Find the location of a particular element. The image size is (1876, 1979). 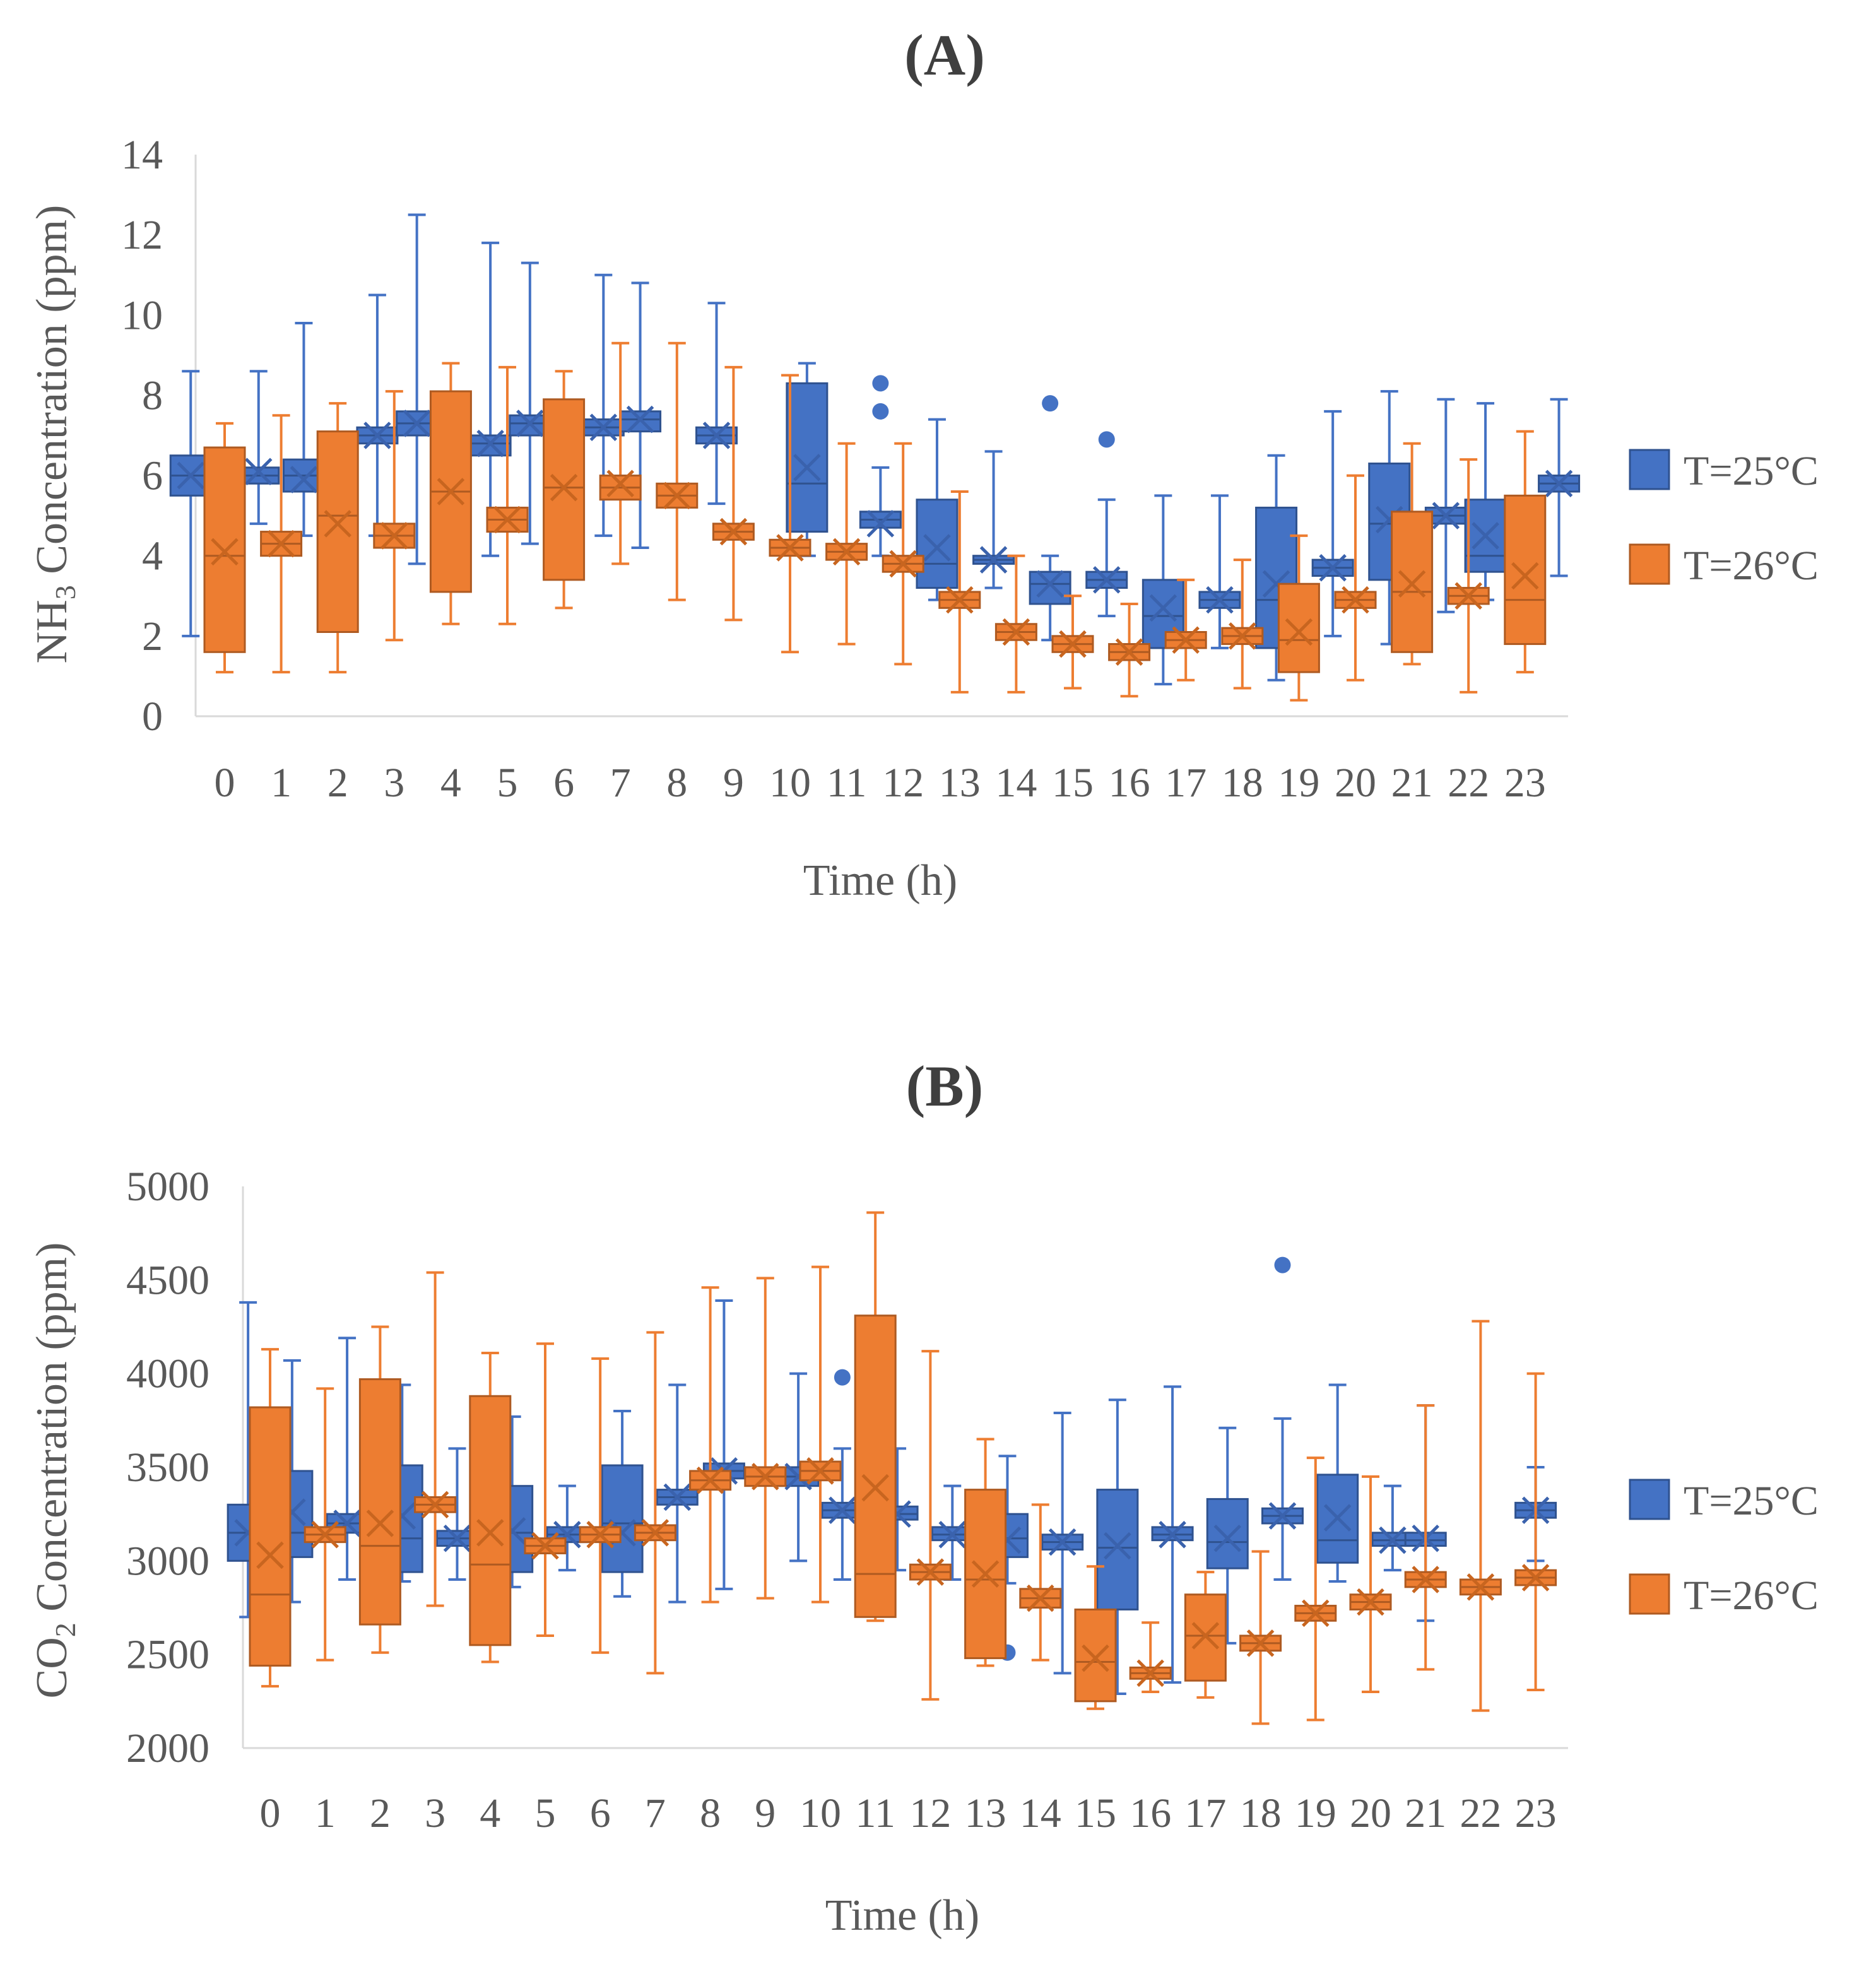

chart-b-x-ticks: 0 1 2 3 4 5 6 7 8 9 10 11 12 13 14 15 16 17 18 19 20 21 22 23 is located at coordinates (909, 1813).